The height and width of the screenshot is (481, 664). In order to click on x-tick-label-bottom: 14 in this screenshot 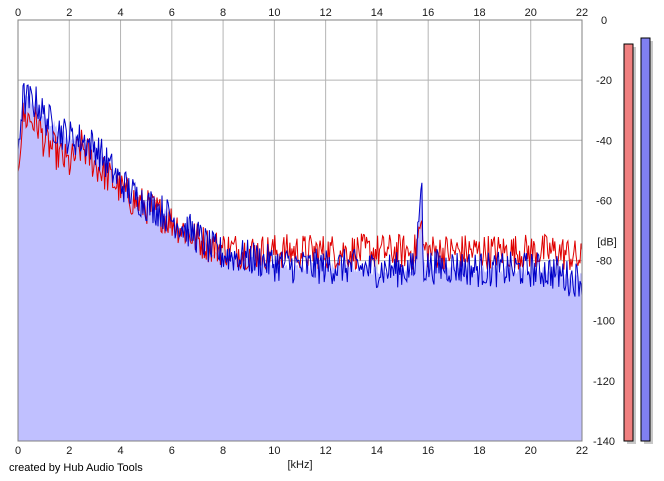, I will do `click(377, 451)`.